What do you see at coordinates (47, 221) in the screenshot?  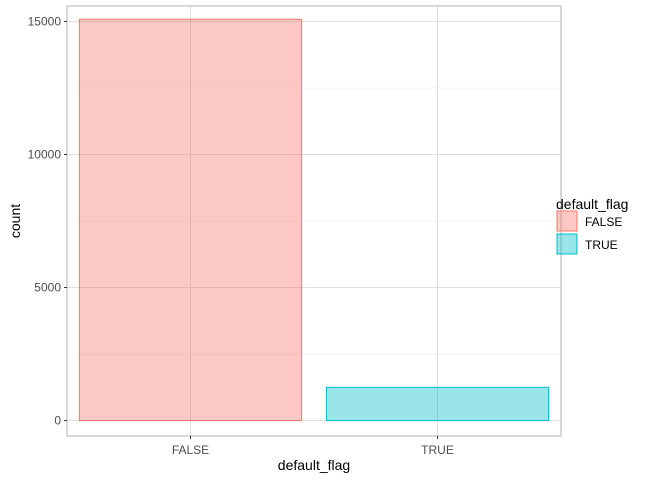 I see `y-axis: 0 5000 10000 15000` at bounding box center [47, 221].